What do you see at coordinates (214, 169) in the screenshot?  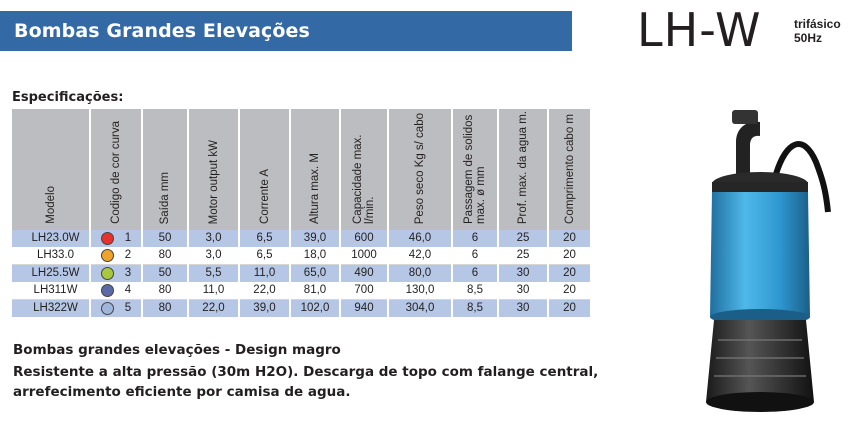 I see `column-header: Motor output kW` at bounding box center [214, 169].